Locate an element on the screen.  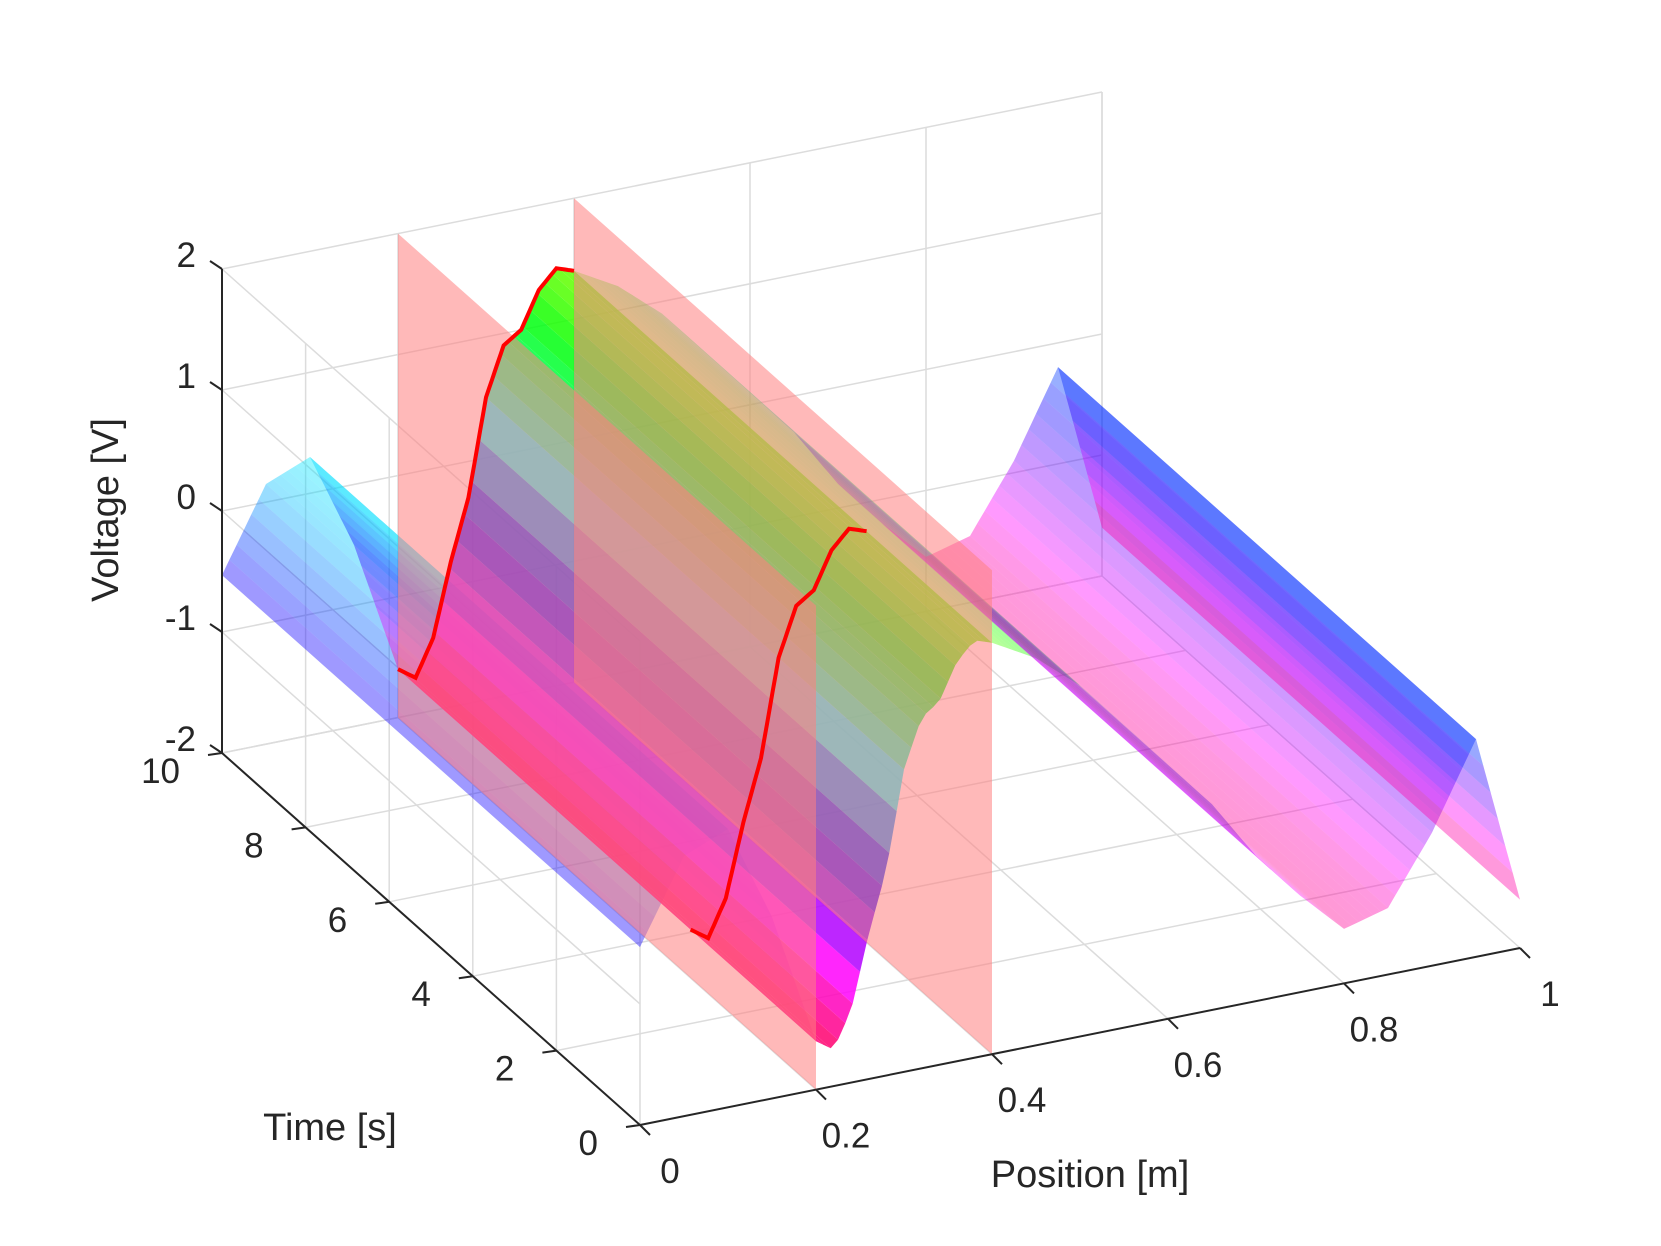
z-axis-label: Voltage [V] is located at coordinates (106, 510).